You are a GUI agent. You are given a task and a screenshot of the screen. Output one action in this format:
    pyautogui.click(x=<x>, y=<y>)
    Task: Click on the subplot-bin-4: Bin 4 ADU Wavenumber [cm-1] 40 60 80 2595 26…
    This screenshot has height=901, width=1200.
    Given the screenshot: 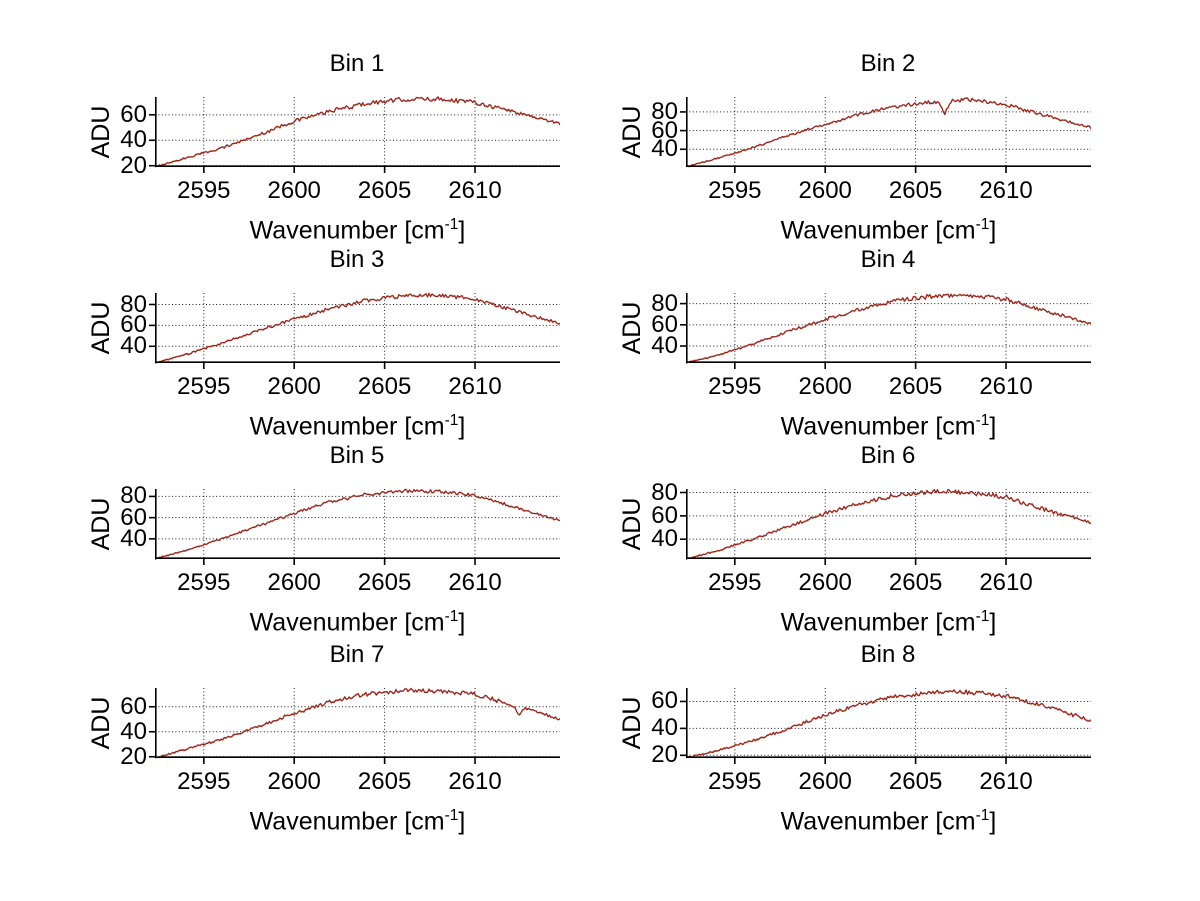 What is the action you would take?
    pyautogui.click(x=854, y=343)
    